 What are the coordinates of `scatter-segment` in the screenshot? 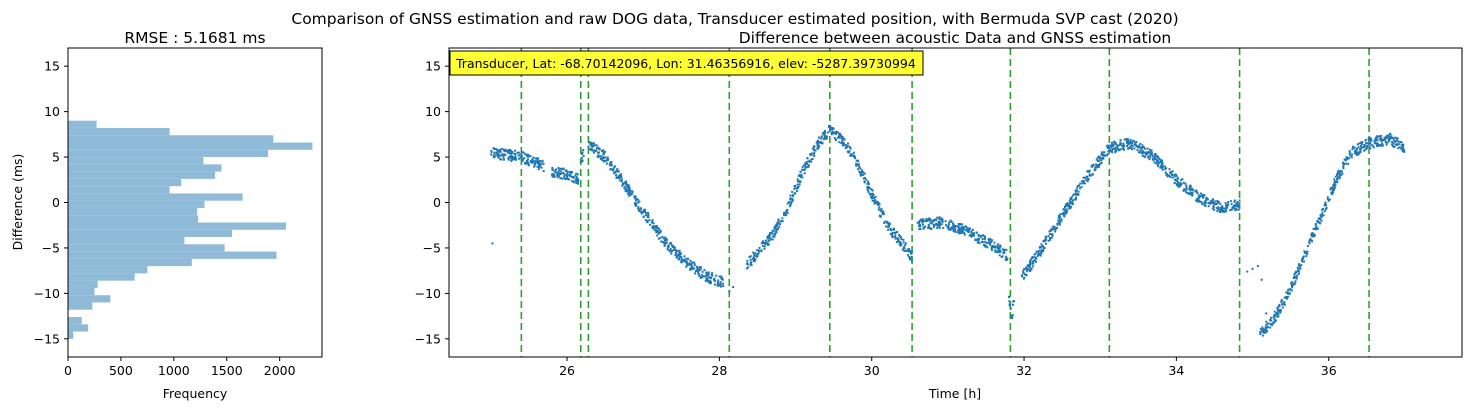 It's located at (582, 155).